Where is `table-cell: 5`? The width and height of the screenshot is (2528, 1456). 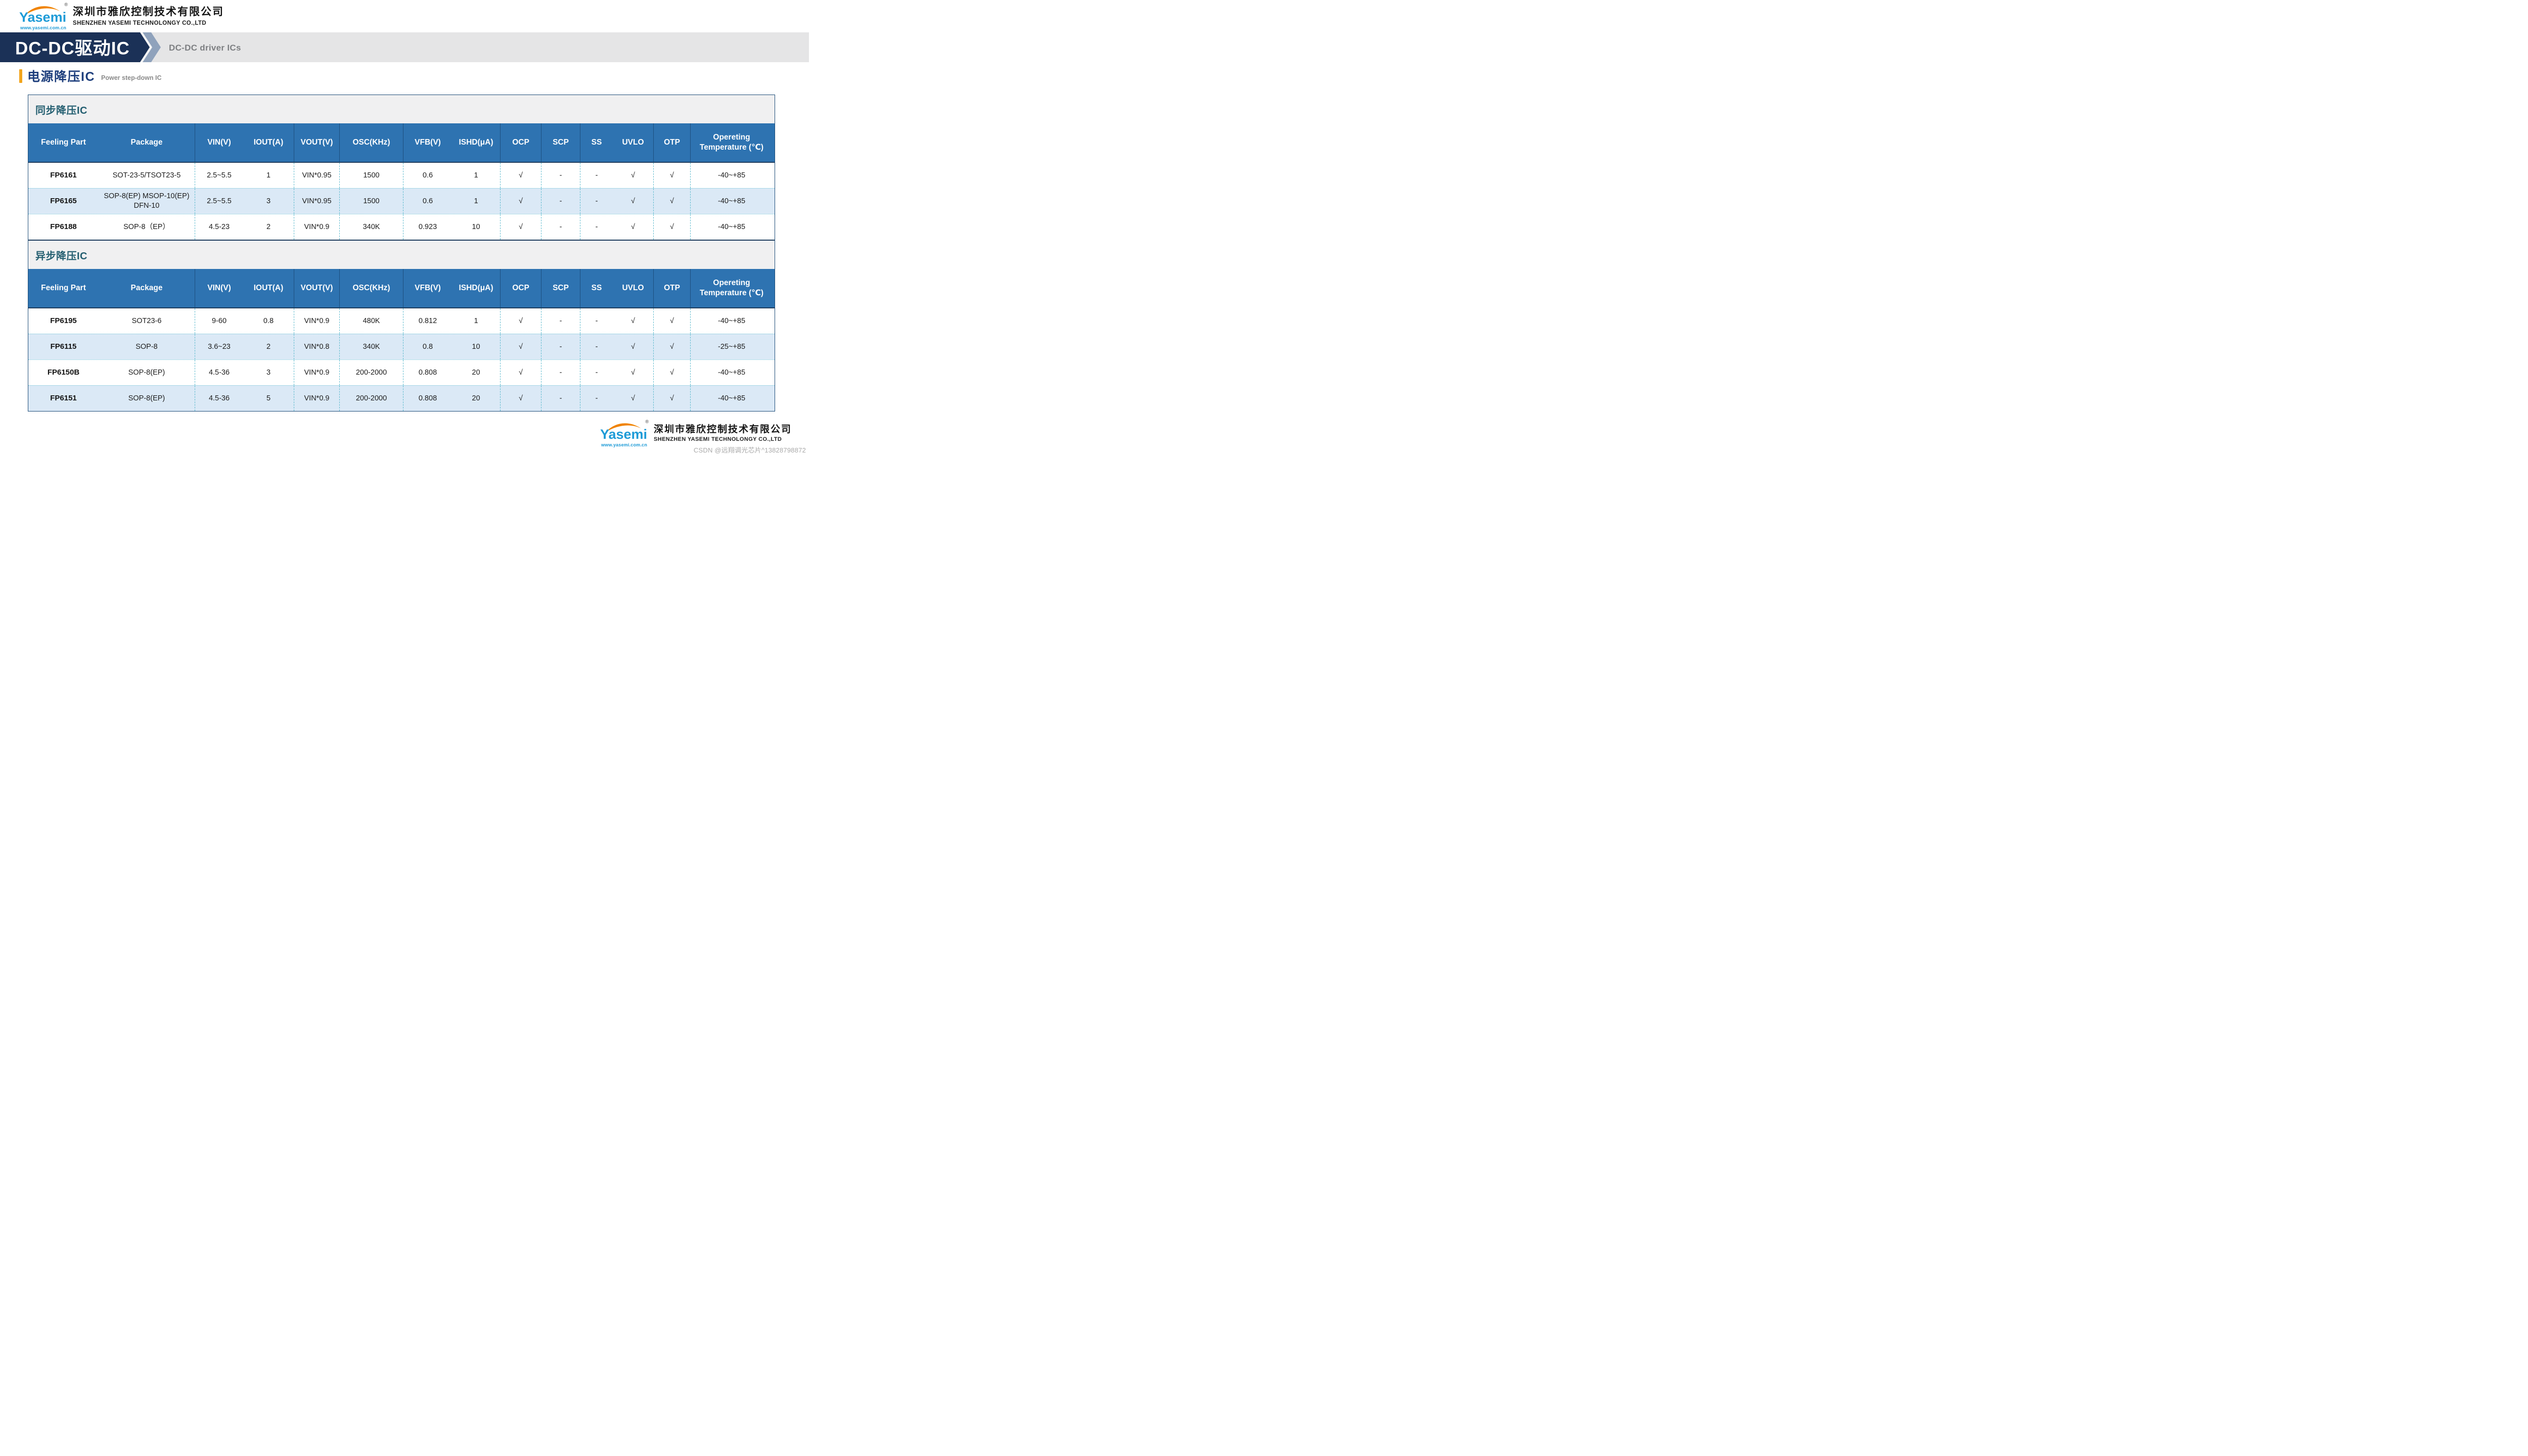 table-cell: 5 is located at coordinates (269, 398).